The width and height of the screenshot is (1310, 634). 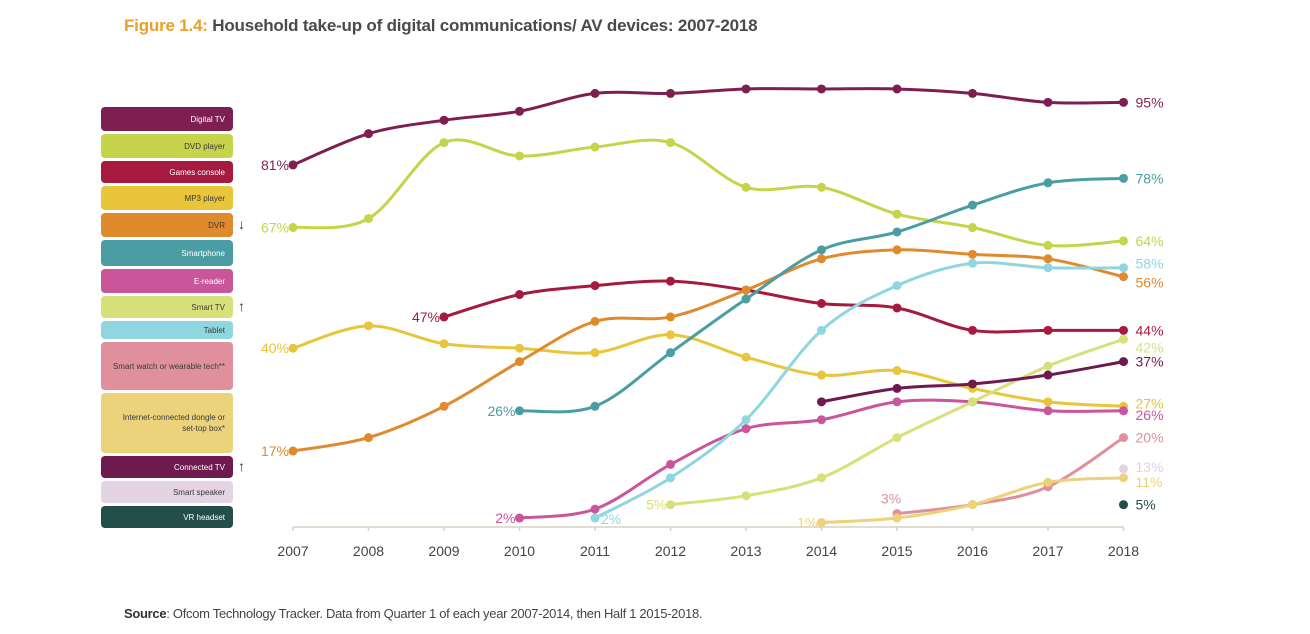 I want to click on legend-item: Connected TV, so click(x=167, y=467).